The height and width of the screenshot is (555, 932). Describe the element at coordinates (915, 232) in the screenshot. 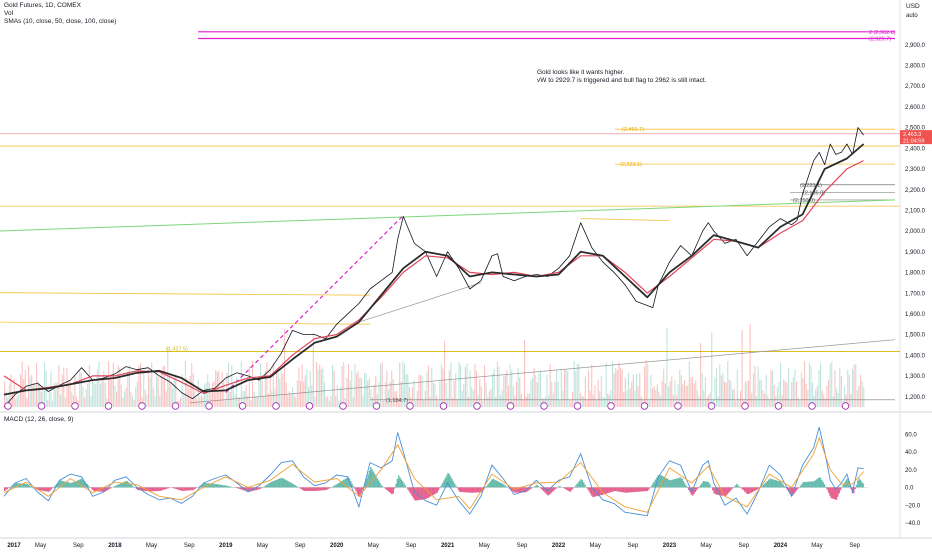

I see `price-tick-label: 2,000.0` at that location.